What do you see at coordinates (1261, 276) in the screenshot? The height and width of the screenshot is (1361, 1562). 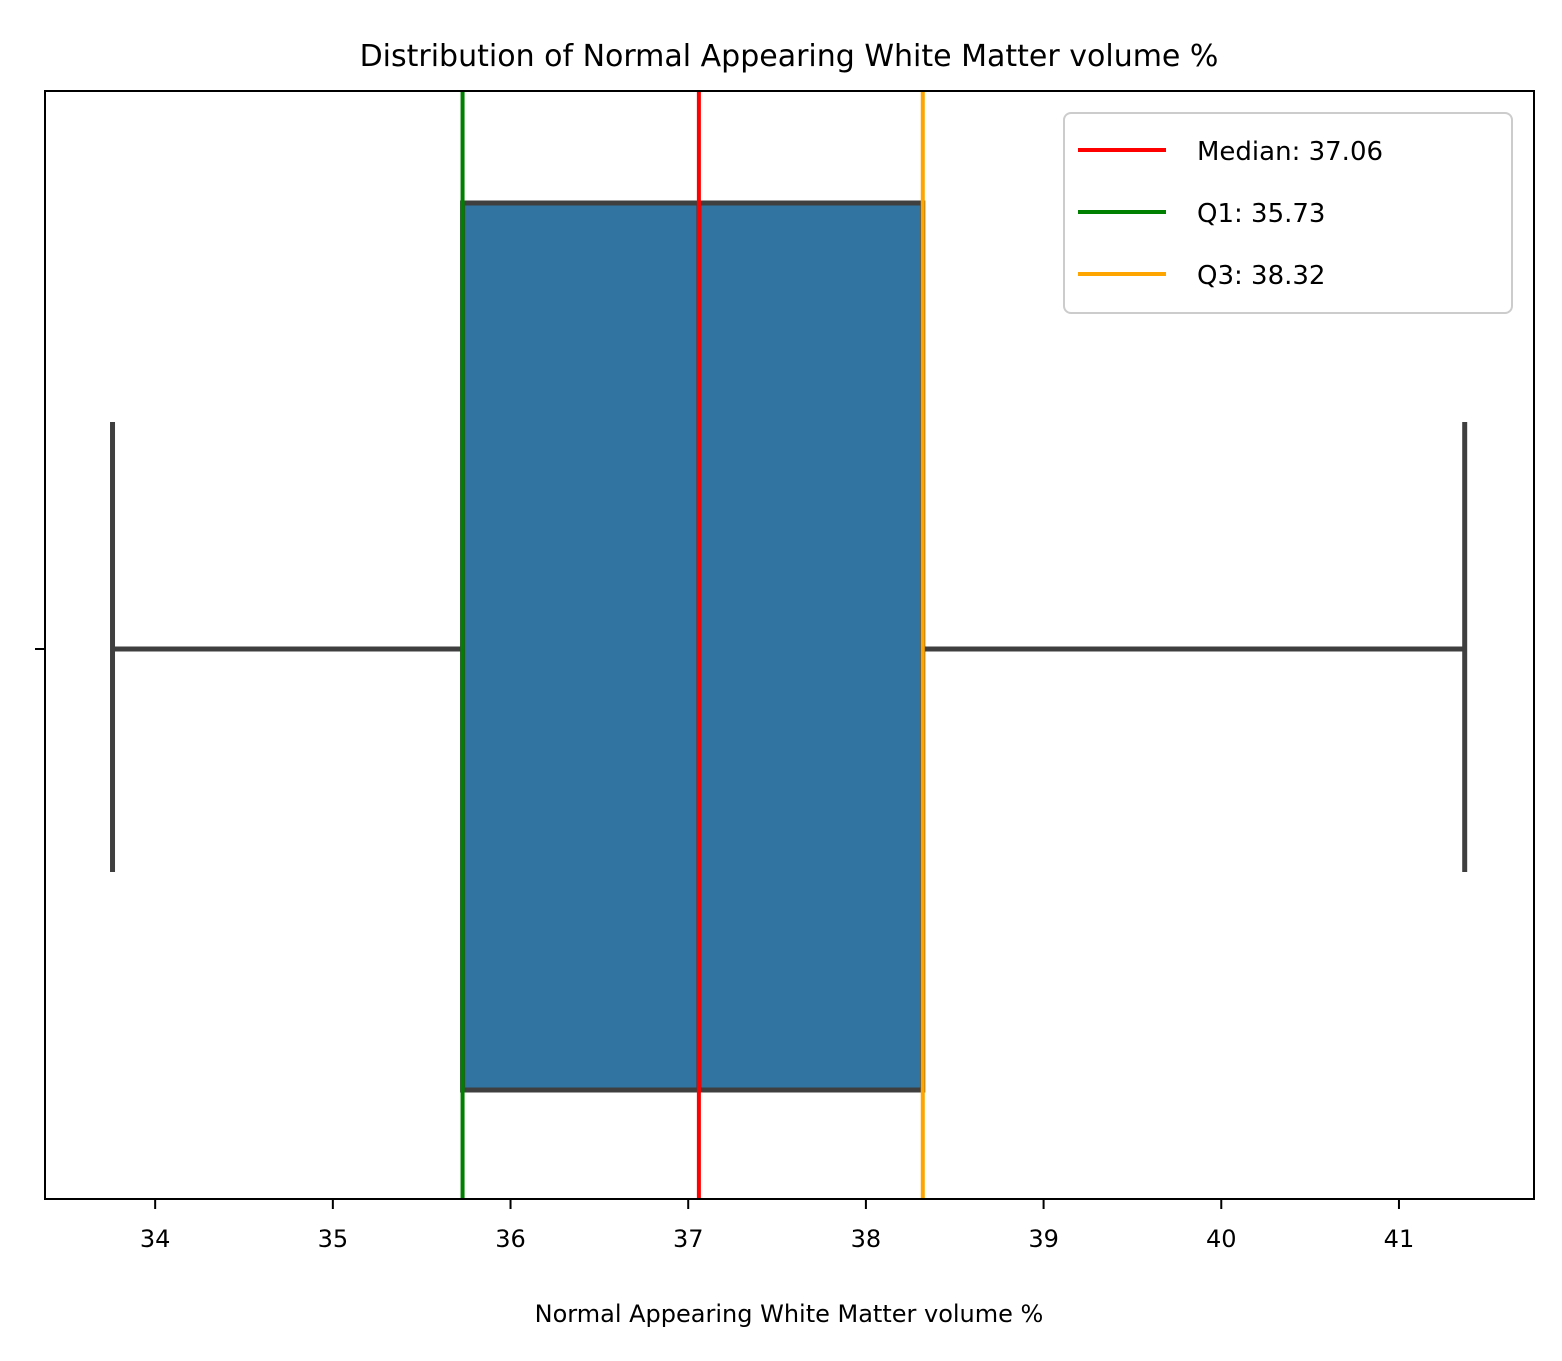 I see `legend-label-q3: Q3: 38.32` at bounding box center [1261, 276].